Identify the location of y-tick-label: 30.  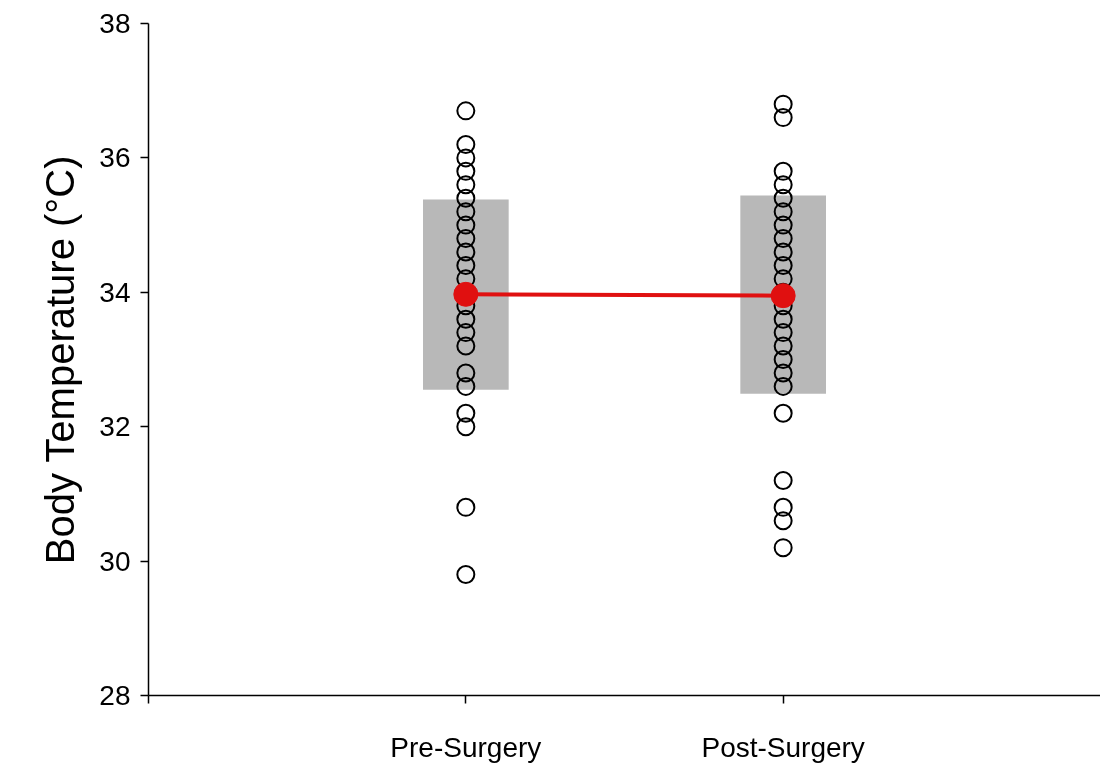
(115, 561).